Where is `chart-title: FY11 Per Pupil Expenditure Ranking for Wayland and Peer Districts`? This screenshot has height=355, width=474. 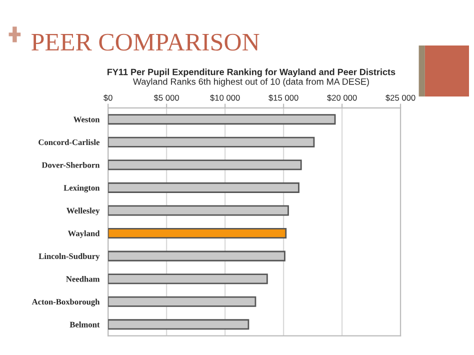 chart-title: FY11 Per Pupil Expenditure Ranking for Wayland and Peer Districts is located at coordinates (252, 73).